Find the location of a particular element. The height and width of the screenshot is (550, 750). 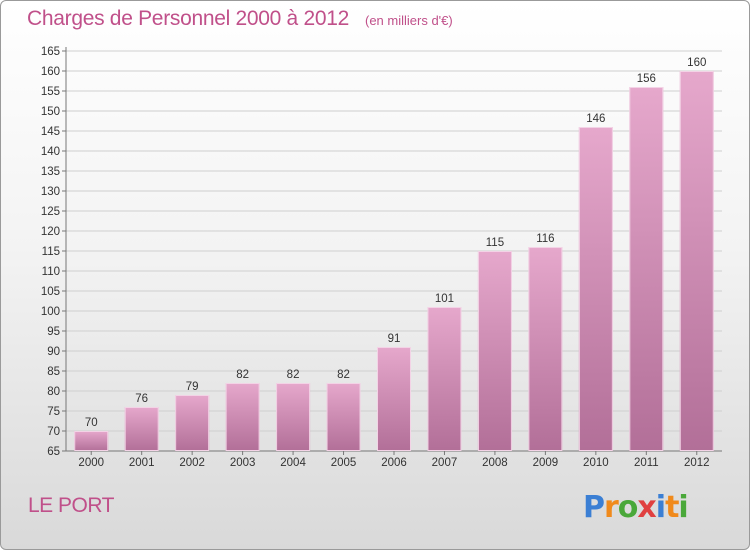

data-label: 79 is located at coordinates (192, 387).